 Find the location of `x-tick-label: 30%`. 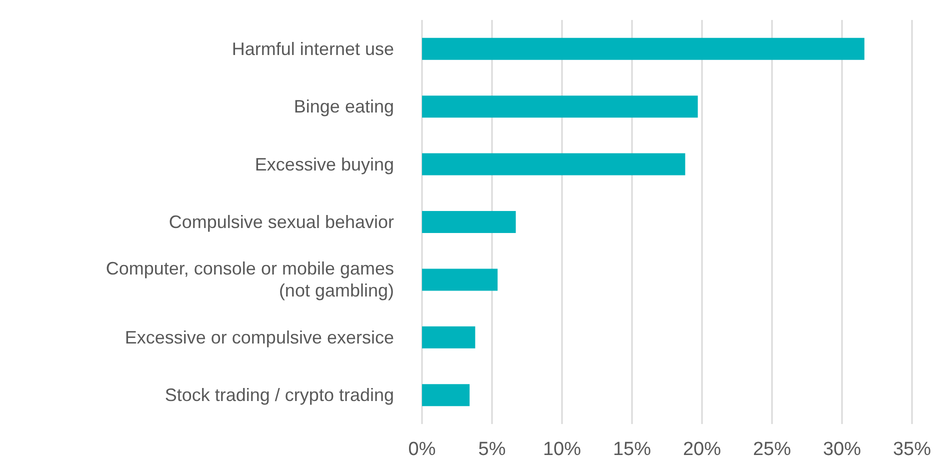

x-tick-label: 30% is located at coordinates (842, 449).